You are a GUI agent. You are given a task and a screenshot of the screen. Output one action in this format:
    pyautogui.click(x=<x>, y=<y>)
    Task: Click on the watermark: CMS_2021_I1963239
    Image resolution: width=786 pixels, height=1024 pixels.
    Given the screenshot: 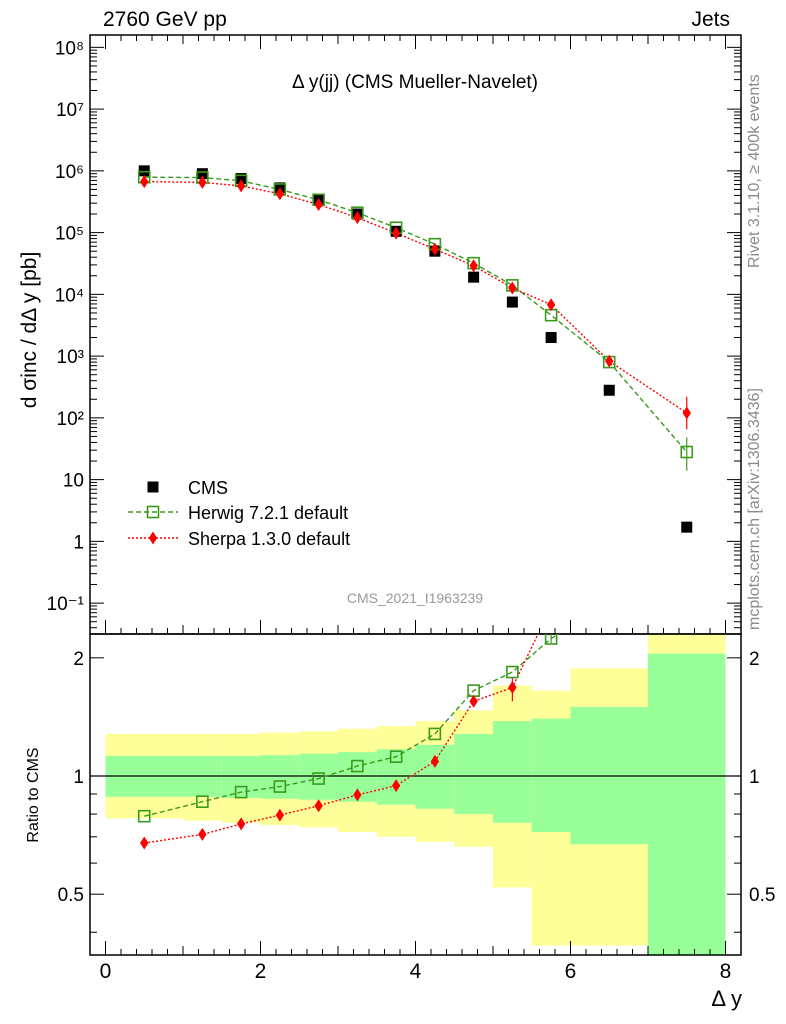 What is the action you would take?
    pyautogui.click(x=415, y=598)
    